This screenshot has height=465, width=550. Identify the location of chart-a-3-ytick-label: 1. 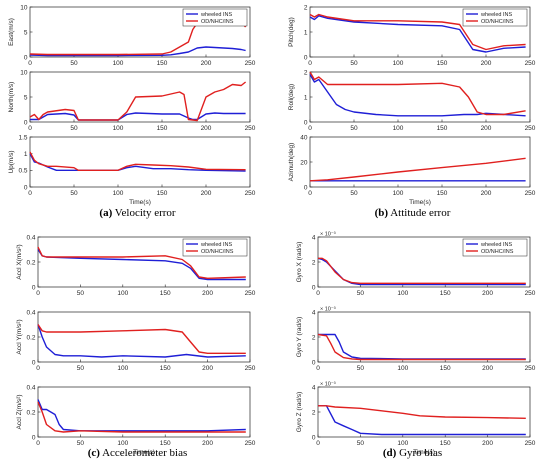
(26, 154).